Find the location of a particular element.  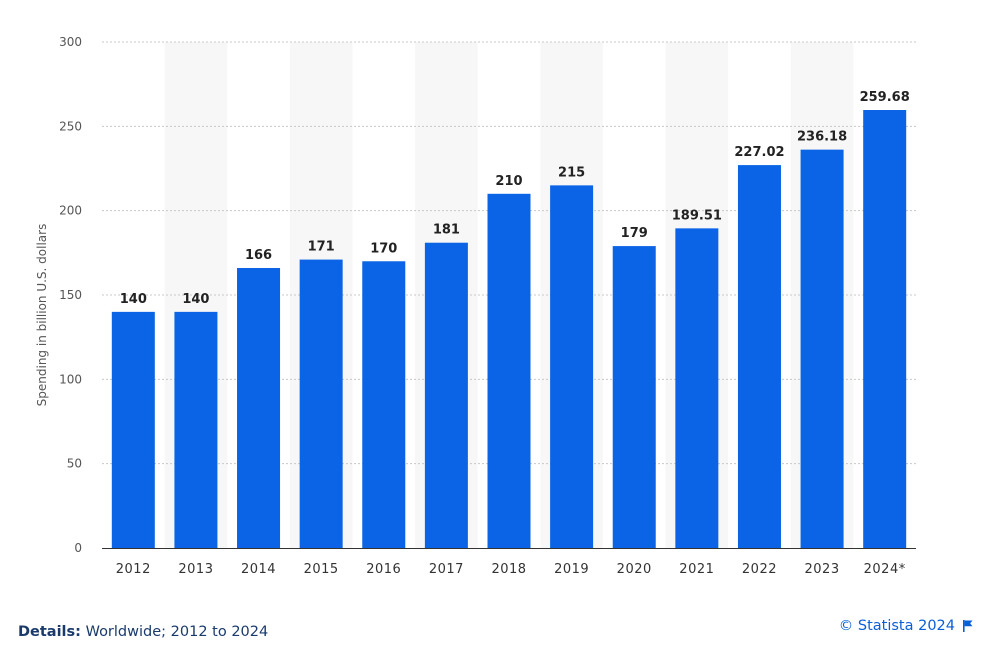

y-tick-label: 300 is located at coordinates (70, 42).